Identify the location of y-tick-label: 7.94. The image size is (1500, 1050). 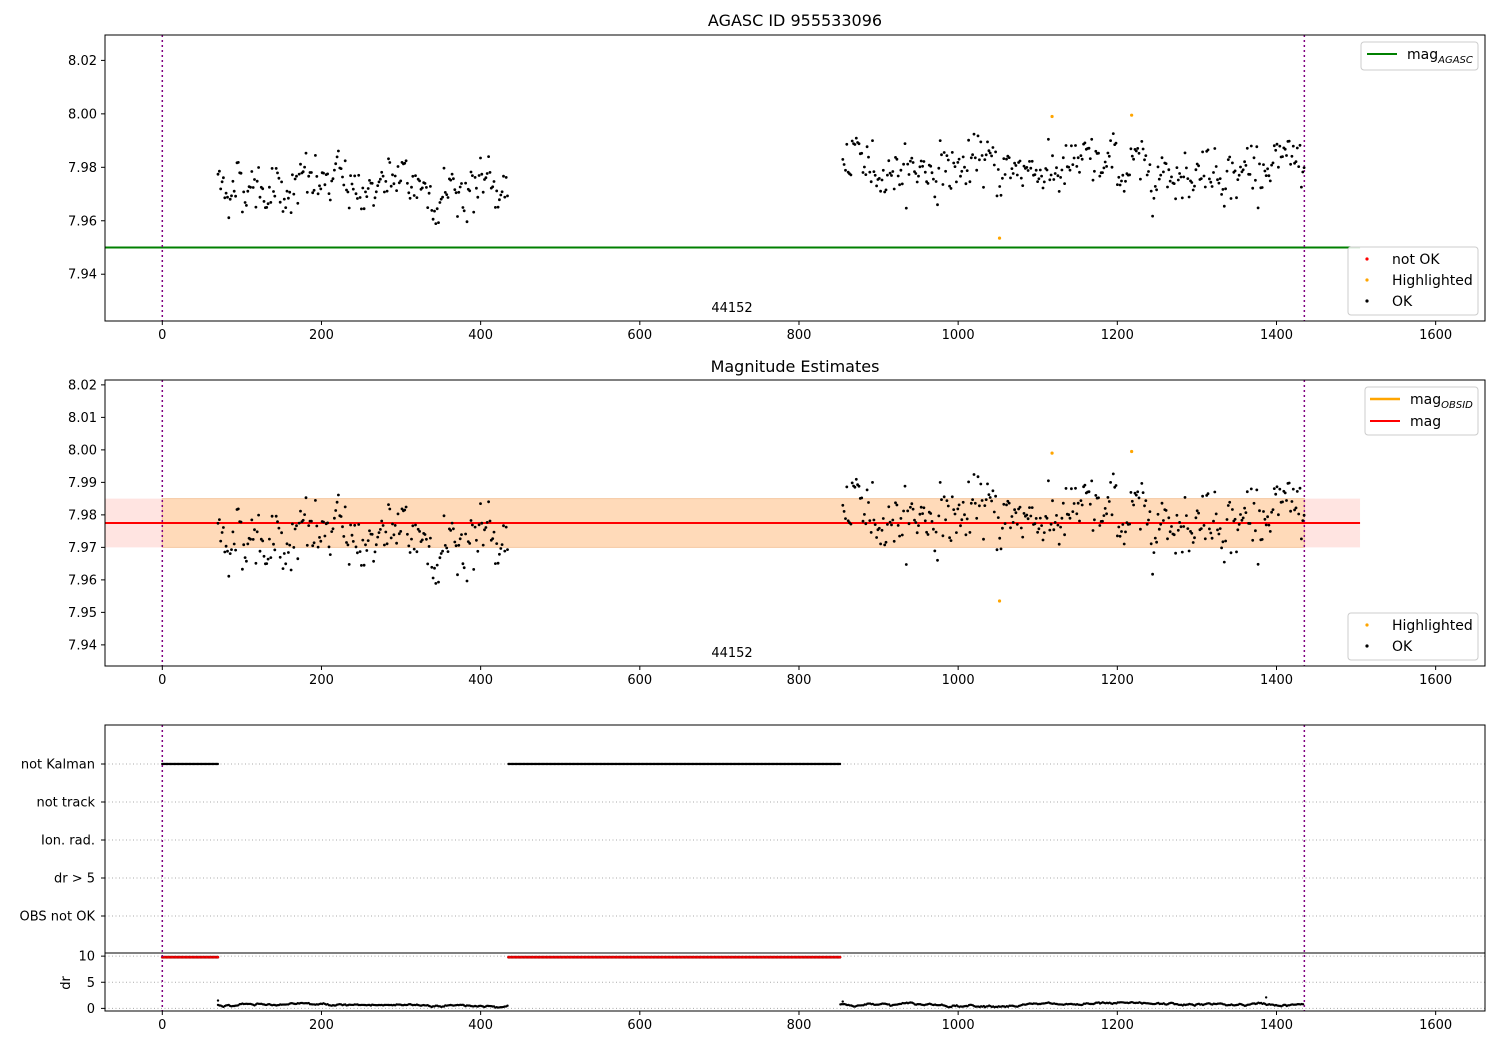
(82, 275).